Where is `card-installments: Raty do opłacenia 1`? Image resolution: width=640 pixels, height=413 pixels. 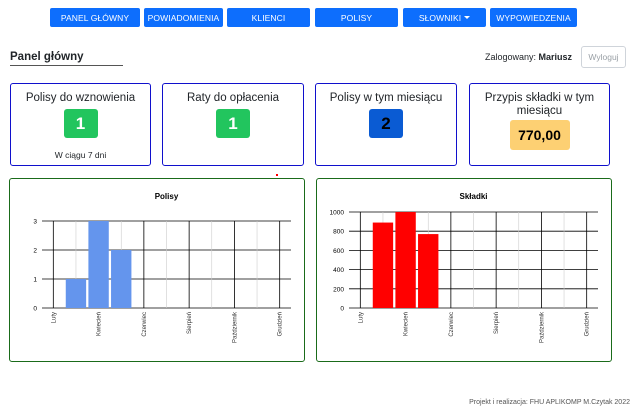
card-installments: Raty do opłacenia 1 is located at coordinates (233, 124).